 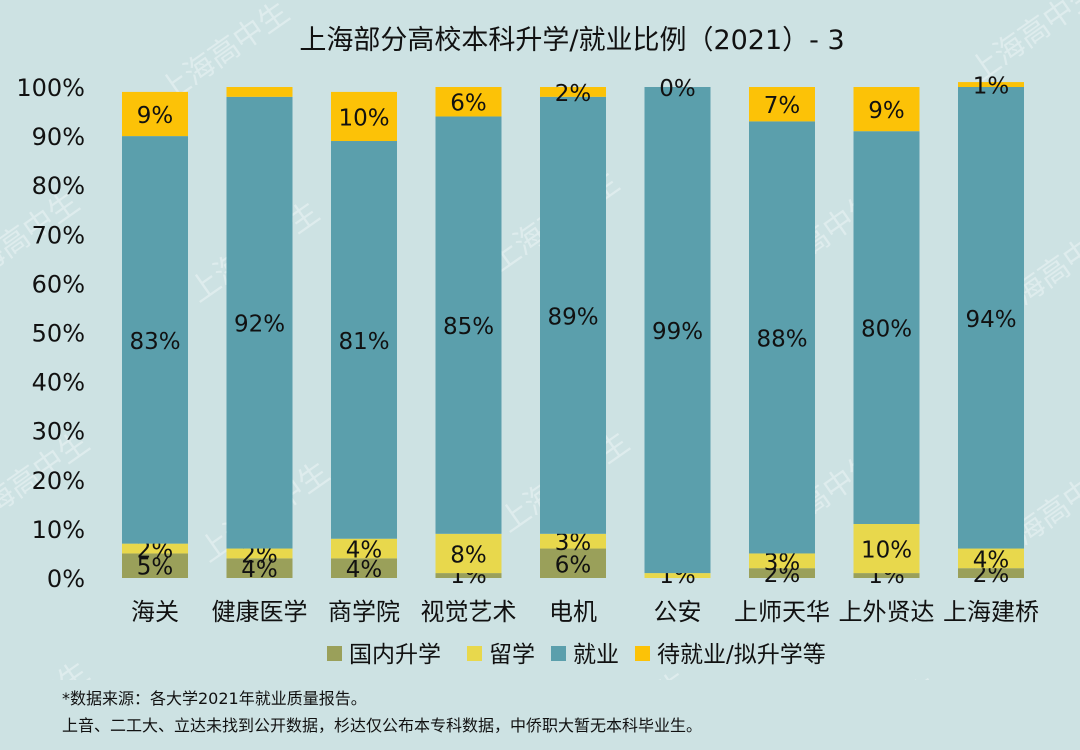 I want to click on data-label: 83%, so click(x=154, y=342).